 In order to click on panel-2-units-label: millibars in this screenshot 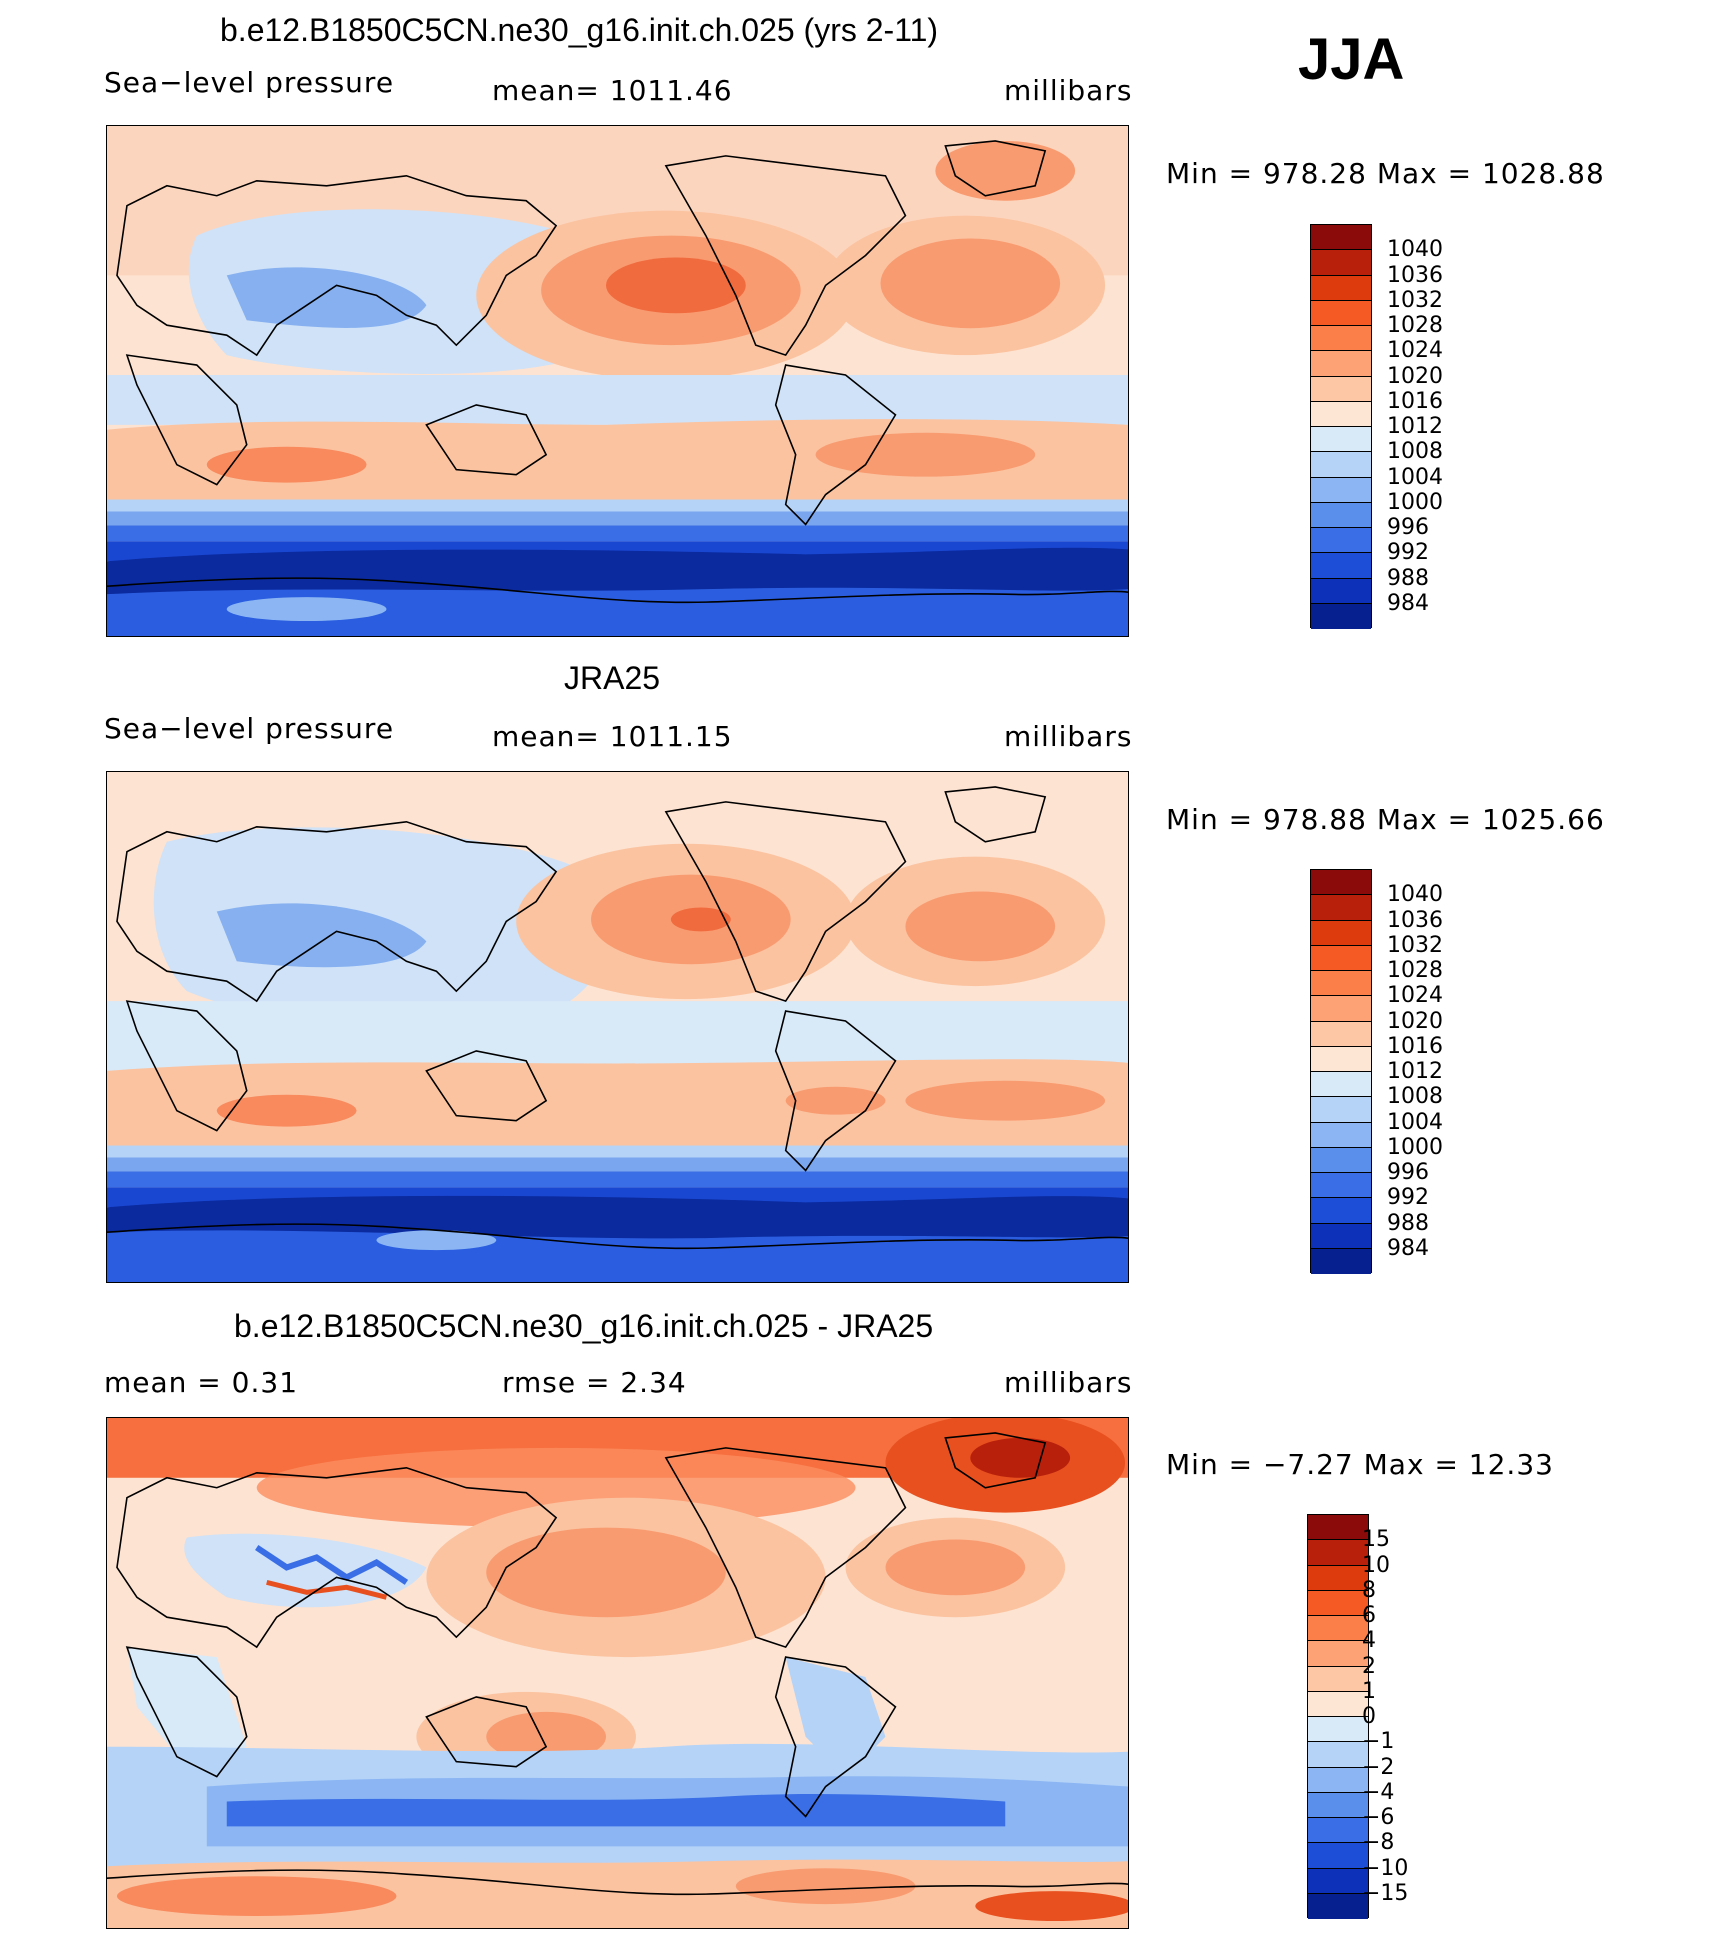, I will do `click(1068, 736)`.